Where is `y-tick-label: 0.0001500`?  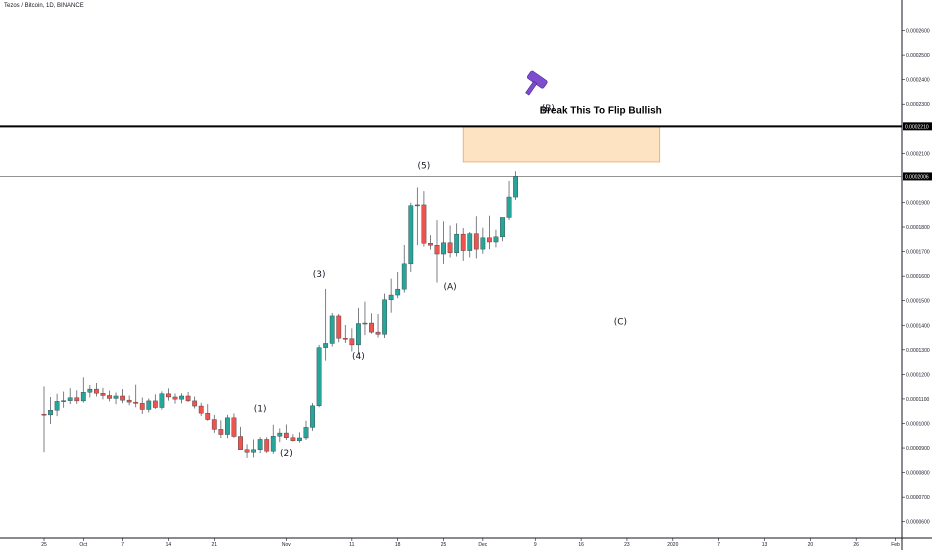
y-tick-label: 0.0001500 is located at coordinates (918, 302).